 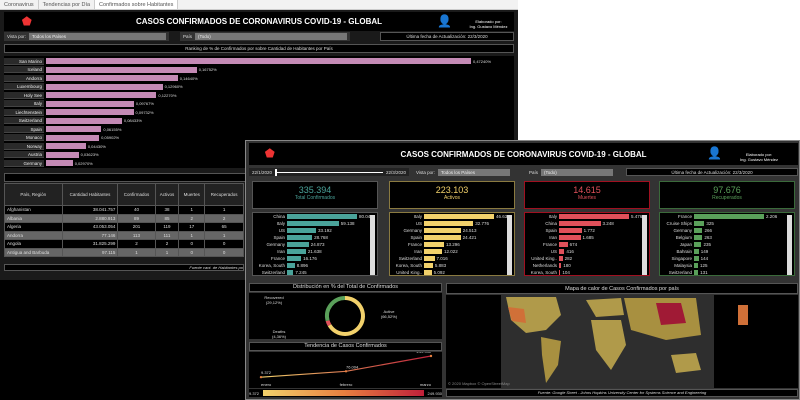 What do you see at coordinates (136, 210) in the screenshot?
I see `table-cell: 40` at bounding box center [136, 210].